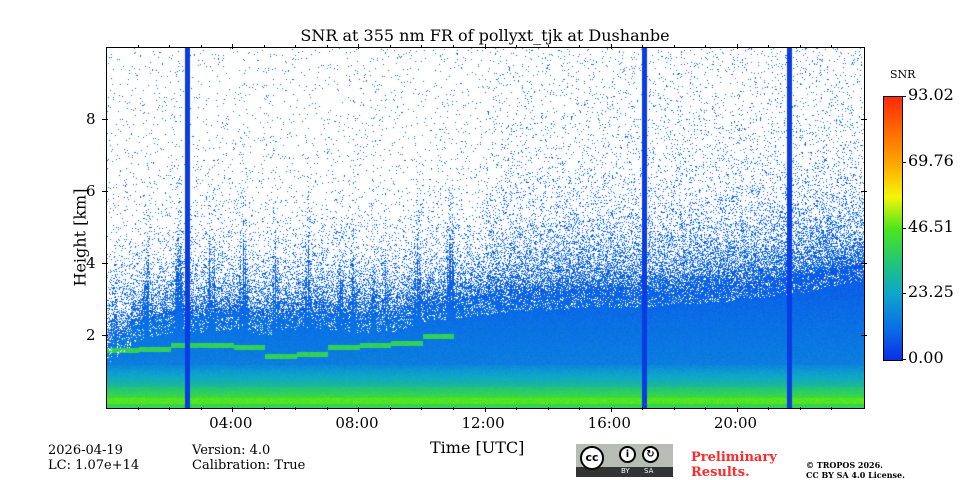 Image resolution: width=960 pixels, height=480 pixels. I want to click on colorbar-tick-label: 0.00, so click(926, 357).